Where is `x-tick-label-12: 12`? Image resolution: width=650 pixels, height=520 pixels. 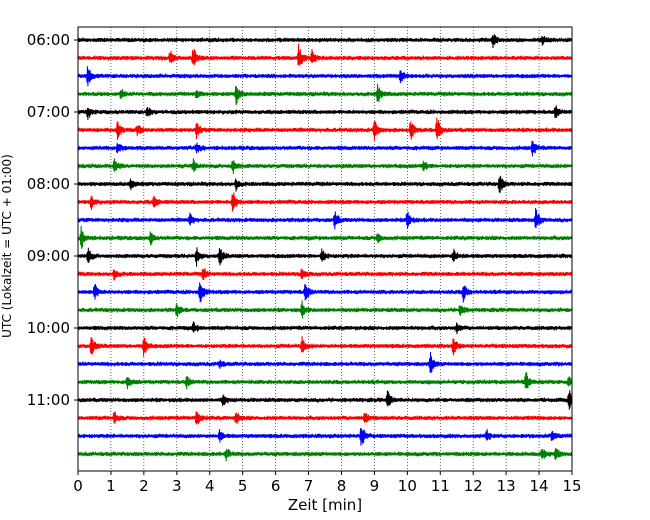
x-tick-label-12: 12 is located at coordinates (473, 486).